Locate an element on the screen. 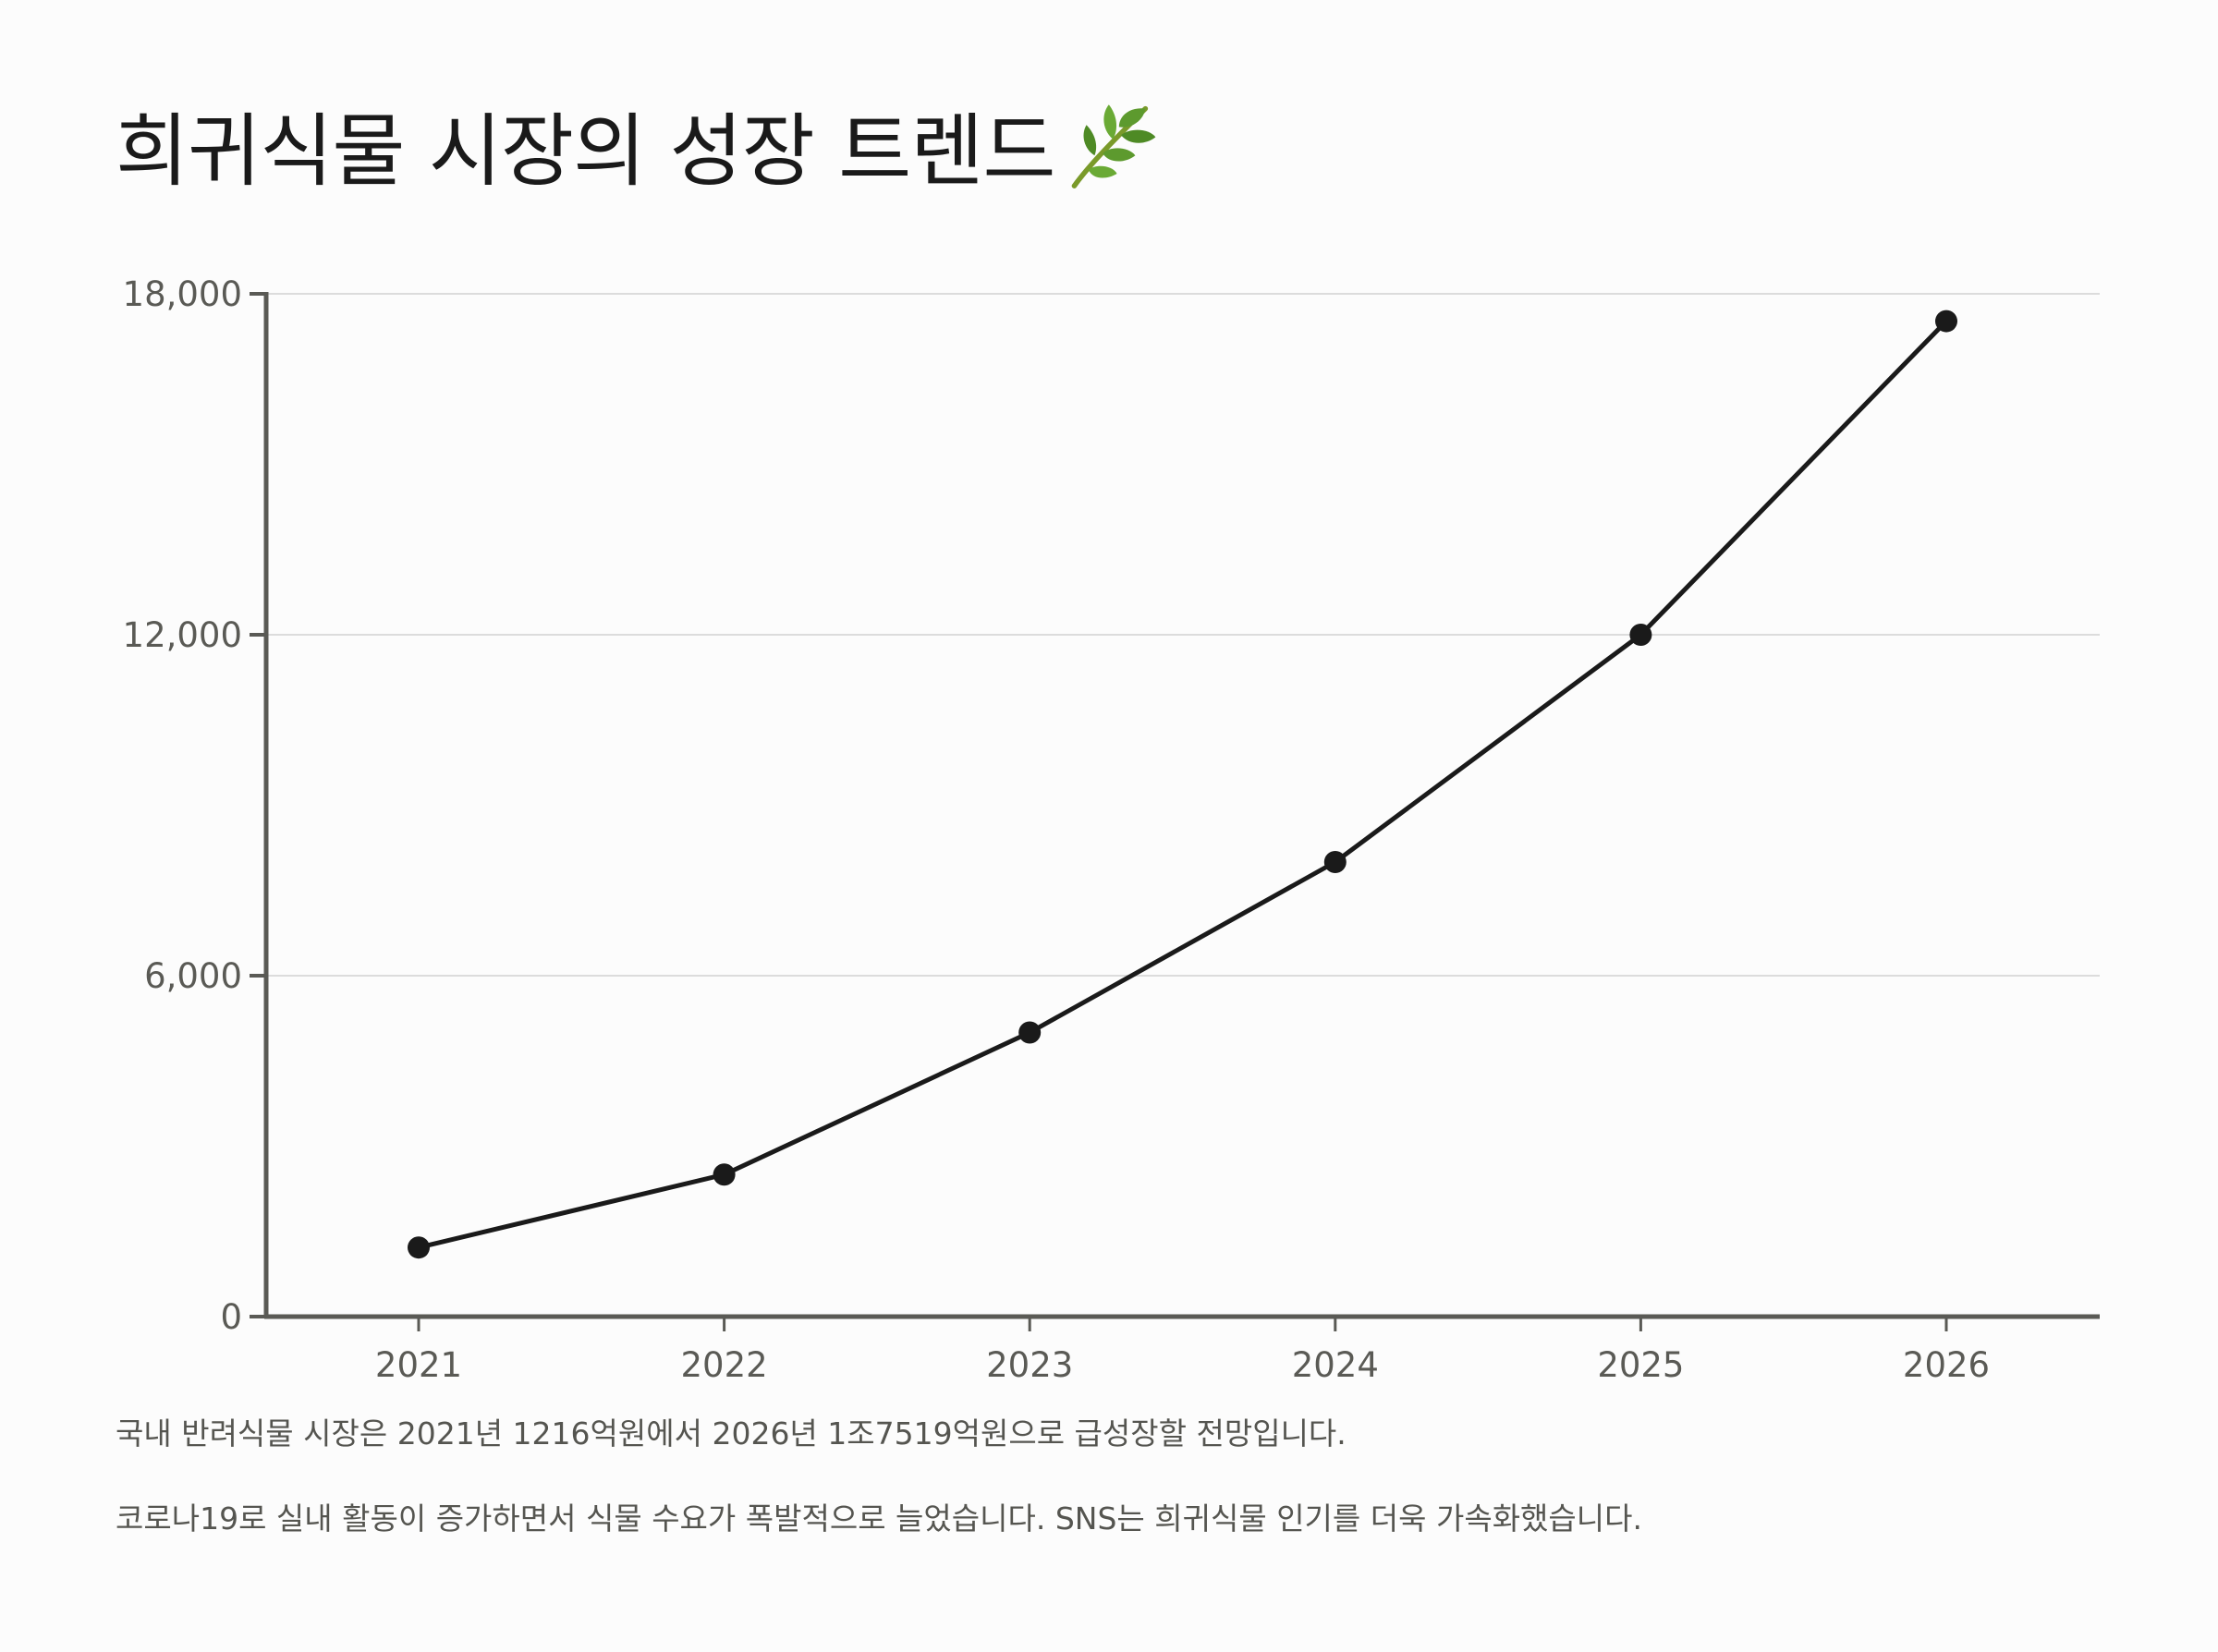 This screenshot has height=1652, width=2218. y-tick-label: 12,000 is located at coordinates (182, 635).